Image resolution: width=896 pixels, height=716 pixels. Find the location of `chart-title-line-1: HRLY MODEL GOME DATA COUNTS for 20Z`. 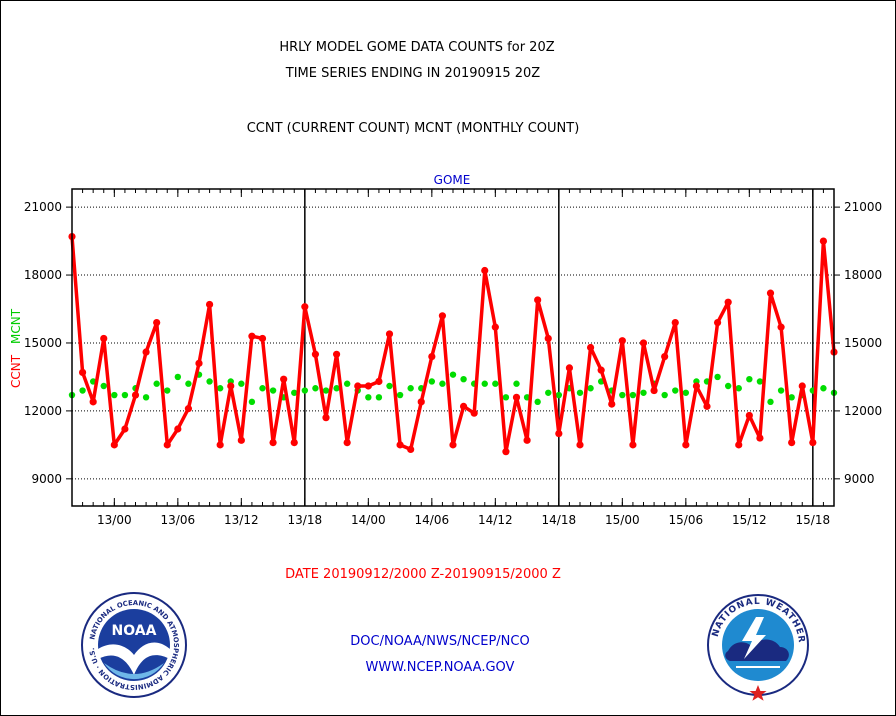

chart-title-line-1: HRLY MODEL GOME DATA COUNTS for 20Z is located at coordinates (416, 47).